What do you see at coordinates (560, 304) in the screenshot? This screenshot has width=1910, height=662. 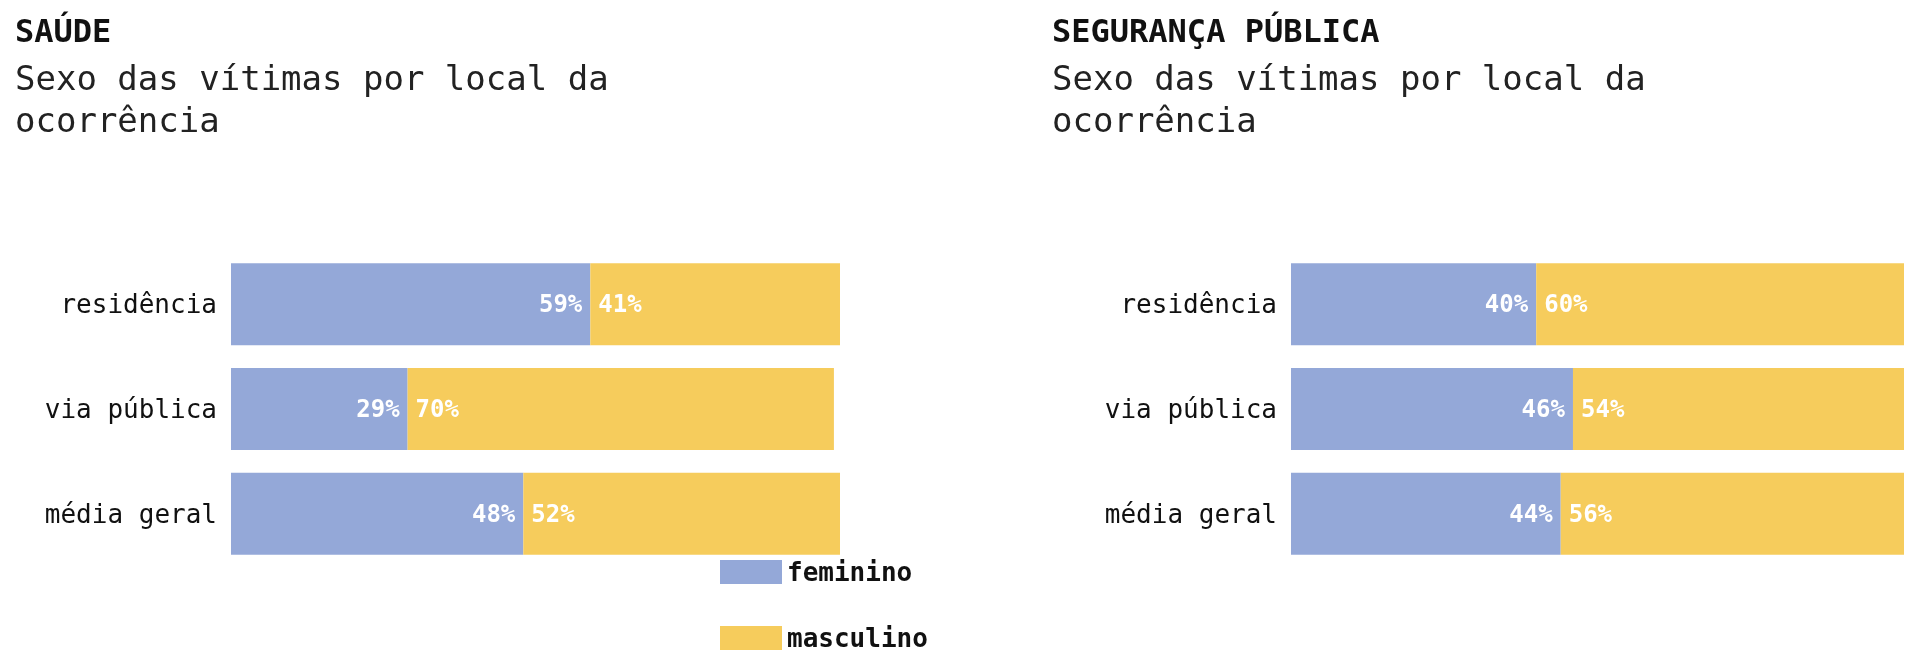 I see `data-label: 59%` at bounding box center [560, 304].